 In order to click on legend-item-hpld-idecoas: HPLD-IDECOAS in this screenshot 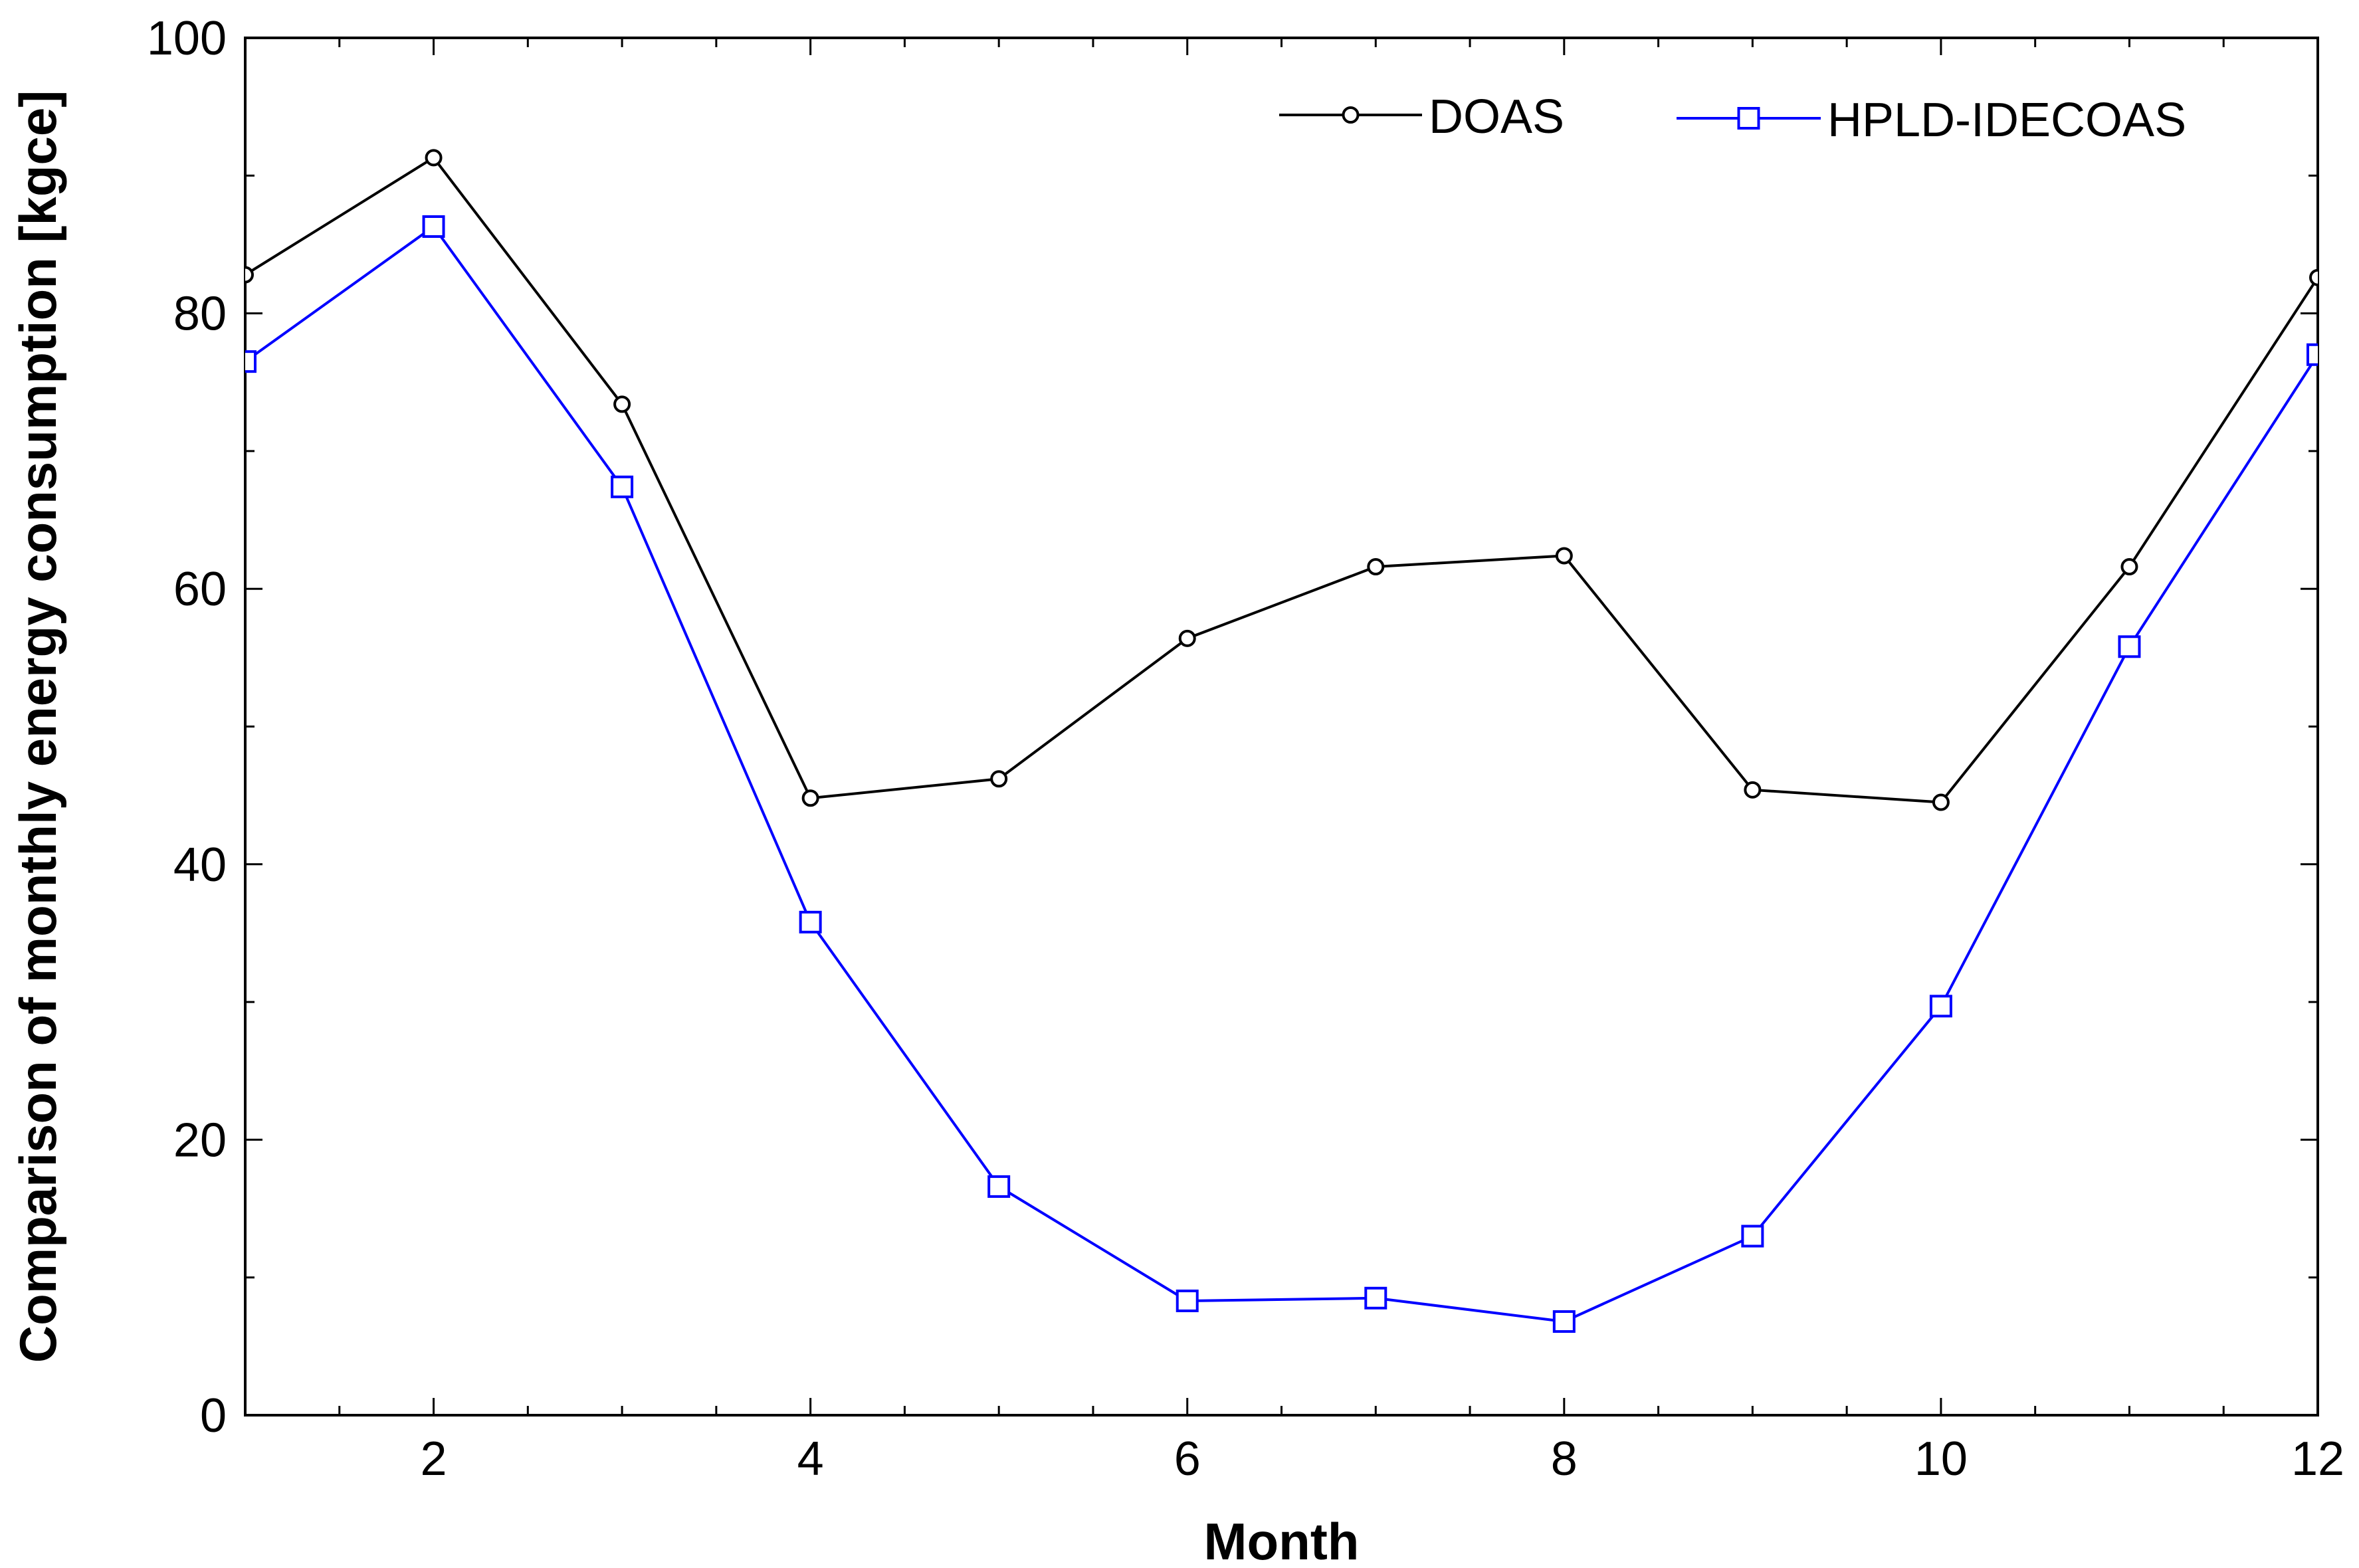, I will do `click(1931, 120)`.